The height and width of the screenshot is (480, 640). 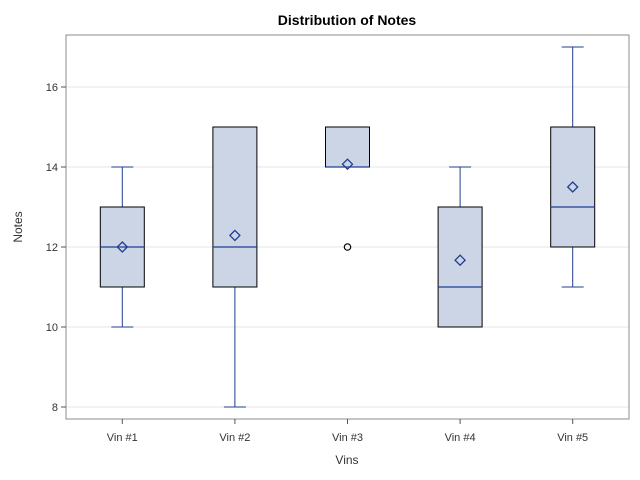 What do you see at coordinates (347, 20) in the screenshot?
I see `chart-title: Distribution of Notes` at bounding box center [347, 20].